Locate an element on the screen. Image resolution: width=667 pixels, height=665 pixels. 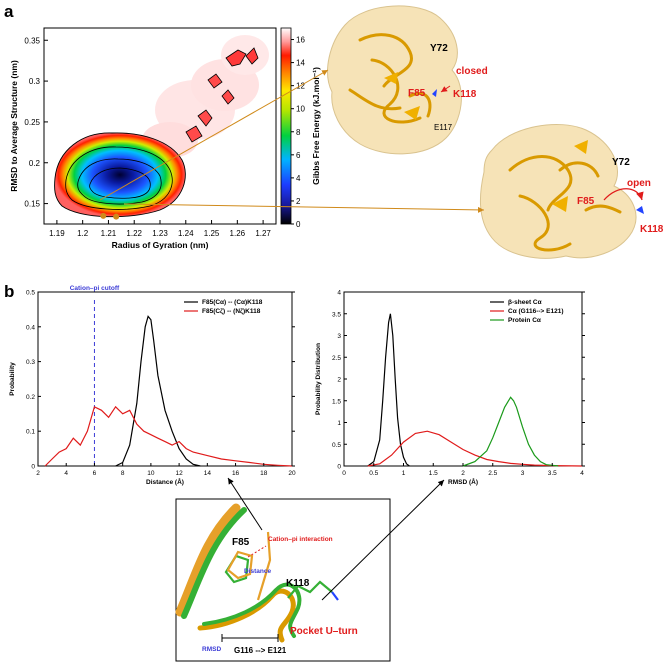
y-tick-label: 0.2 is located at coordinates (30, 397).